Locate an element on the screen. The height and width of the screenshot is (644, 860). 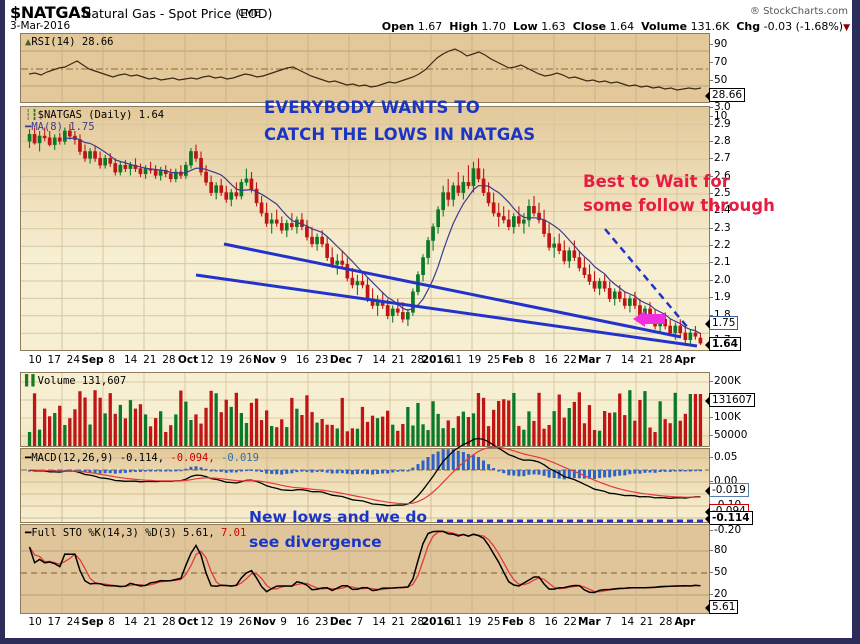
sto-value-box: 5.61 is located at coordinates (721, 607).